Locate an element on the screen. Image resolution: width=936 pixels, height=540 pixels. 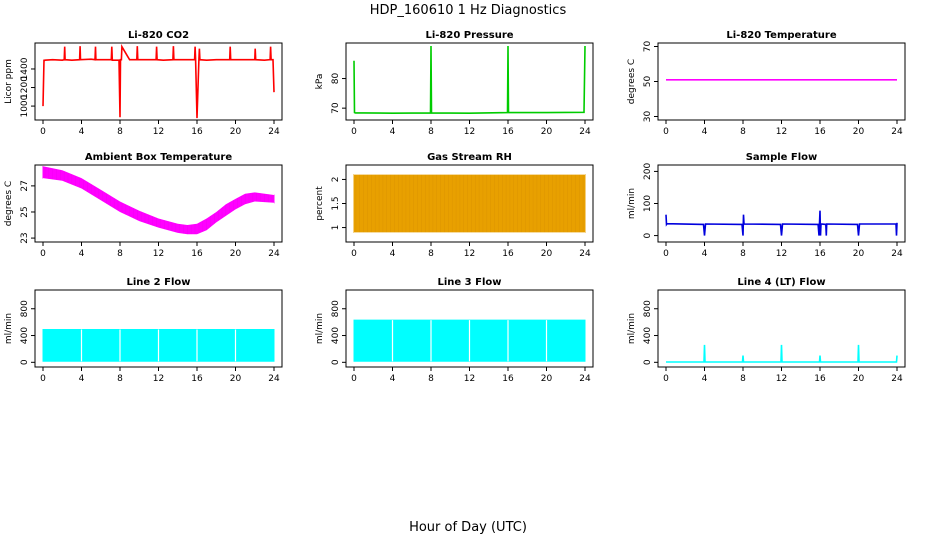
panel-6-xtick-label: 12 is located at coordinates (781, 254).